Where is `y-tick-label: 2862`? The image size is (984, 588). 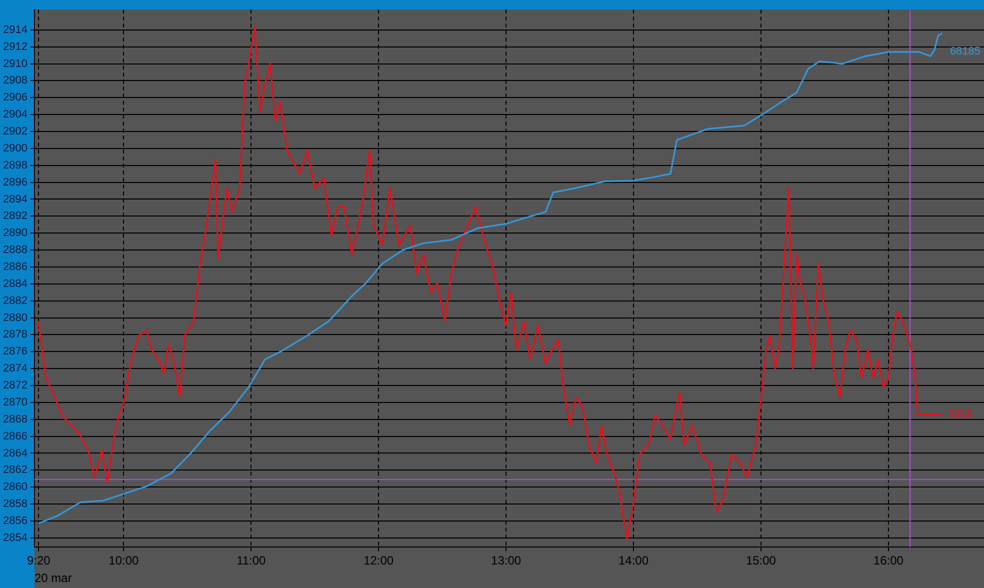
y-tick-label: 2862 is located at coordinates (15, 470).